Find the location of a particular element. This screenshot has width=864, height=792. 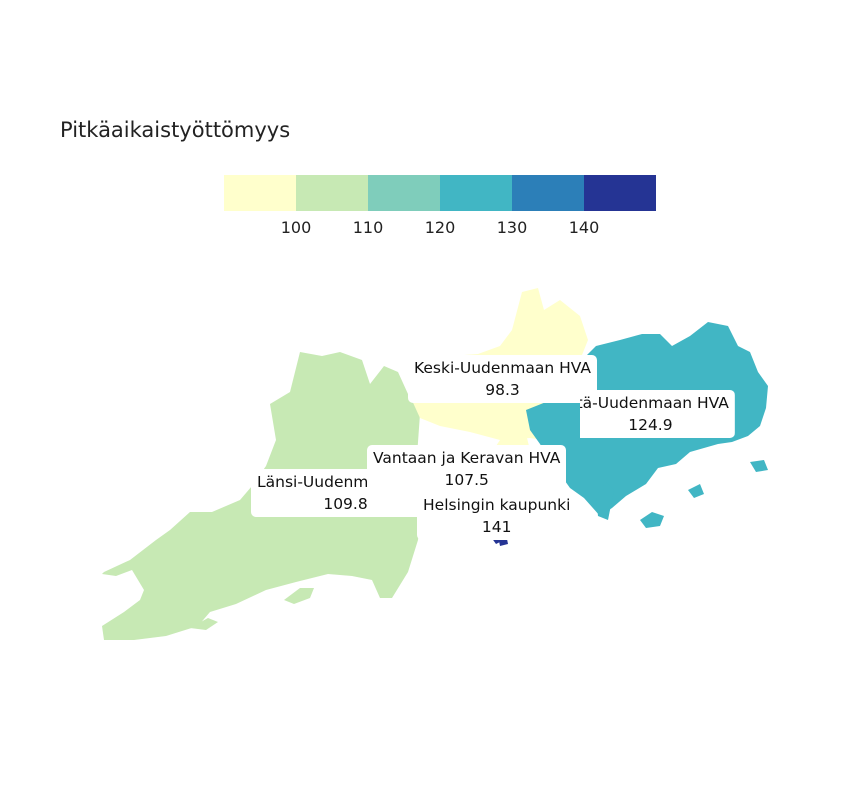

region-name: Itä-Uudenmaan HVA is located at coordinates (650, 403).